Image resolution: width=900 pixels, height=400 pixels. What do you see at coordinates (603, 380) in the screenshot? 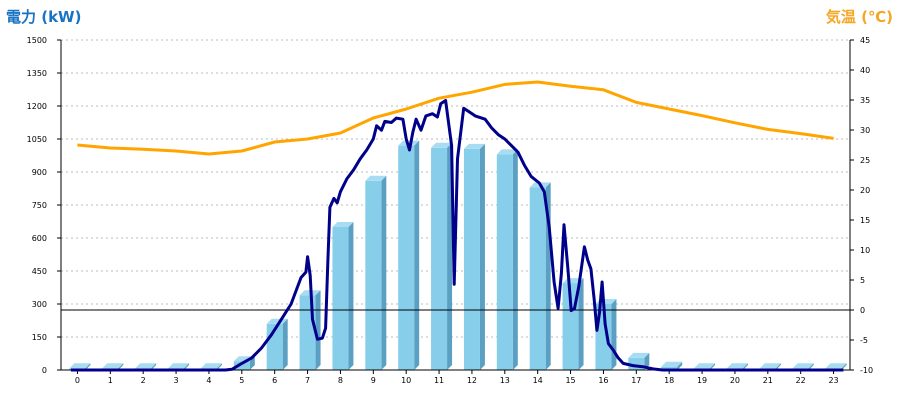
I see `x-tick-label: 16` at bounding box center [603, 380].